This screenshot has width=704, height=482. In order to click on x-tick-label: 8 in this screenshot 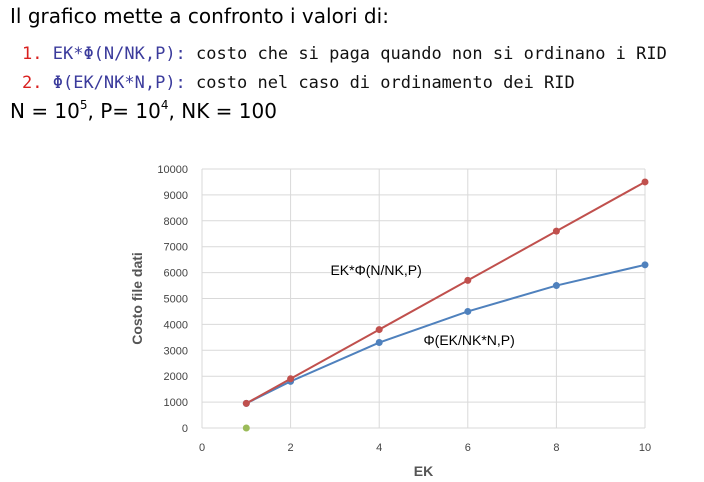, I will do `click(556, 448)`.